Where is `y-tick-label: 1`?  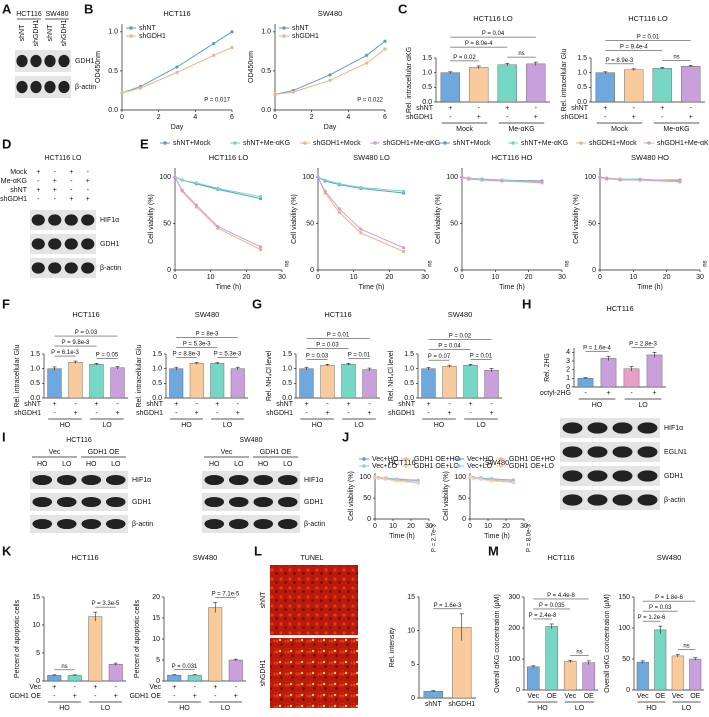
y-tick-label: 1 is located at coordinates (568, 378).